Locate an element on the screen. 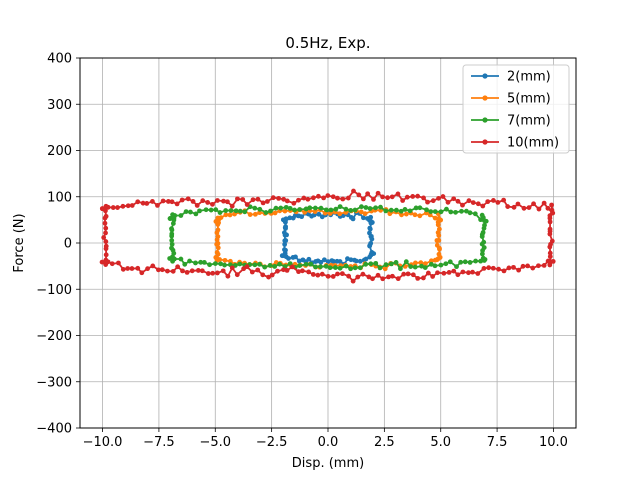 Image resolution: width=640 pixels, height=480 pixels. legend-label: 5(mm) is located at coordinates (529, 99).